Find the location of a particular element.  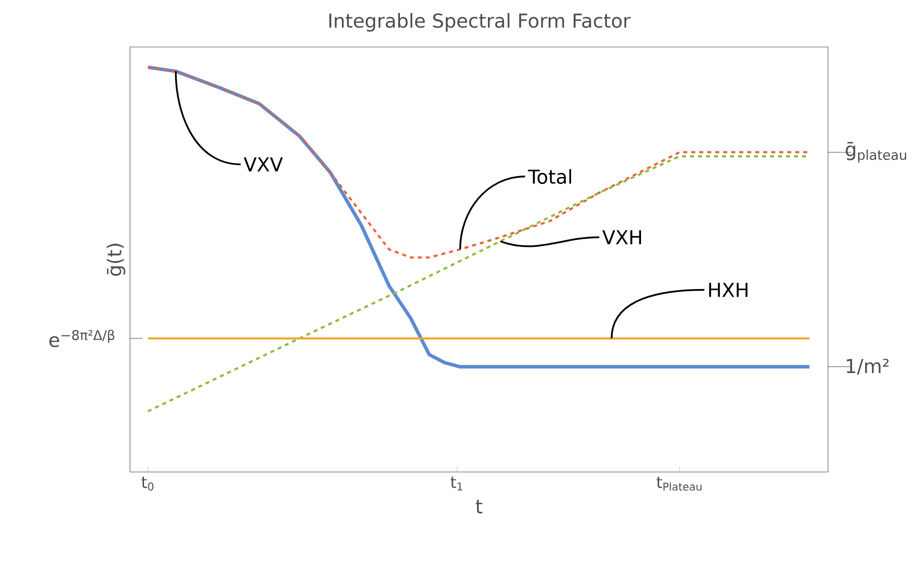

text: e$^{−8π²Δ/β}$ is located at coordinates (81, 339).